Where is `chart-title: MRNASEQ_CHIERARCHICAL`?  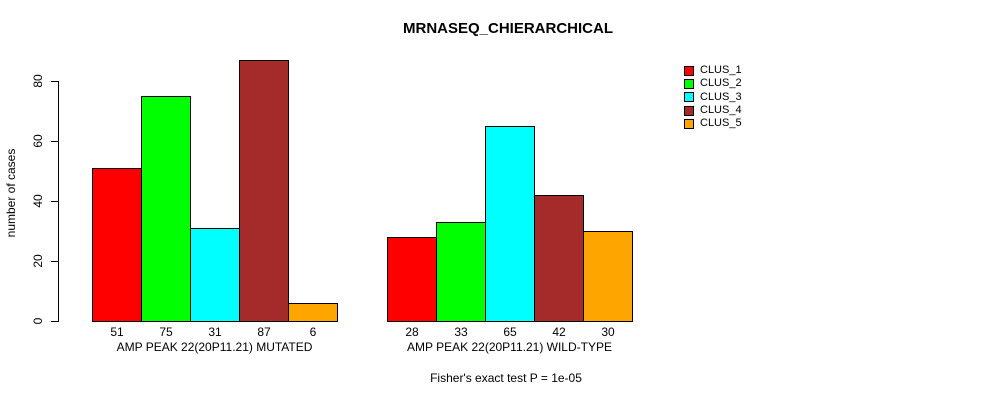
chart-title: MRNASEQ_CHIERARCHICAL is located at coordinates (508, 28).